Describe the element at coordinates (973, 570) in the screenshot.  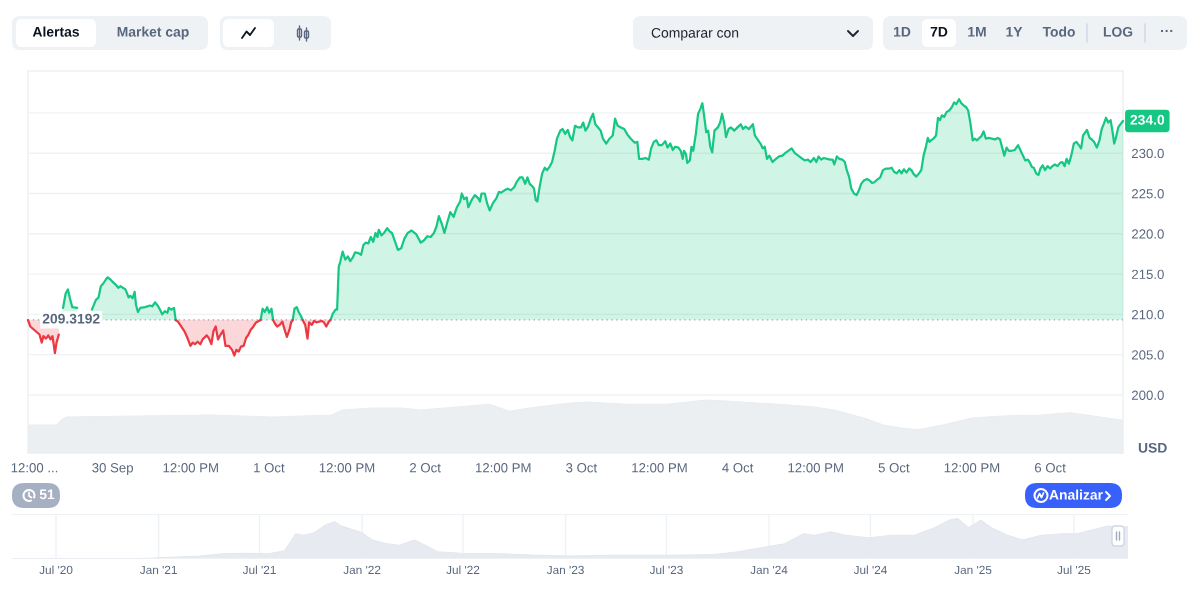
I see `x-tick-label: Jan '25` at that location.